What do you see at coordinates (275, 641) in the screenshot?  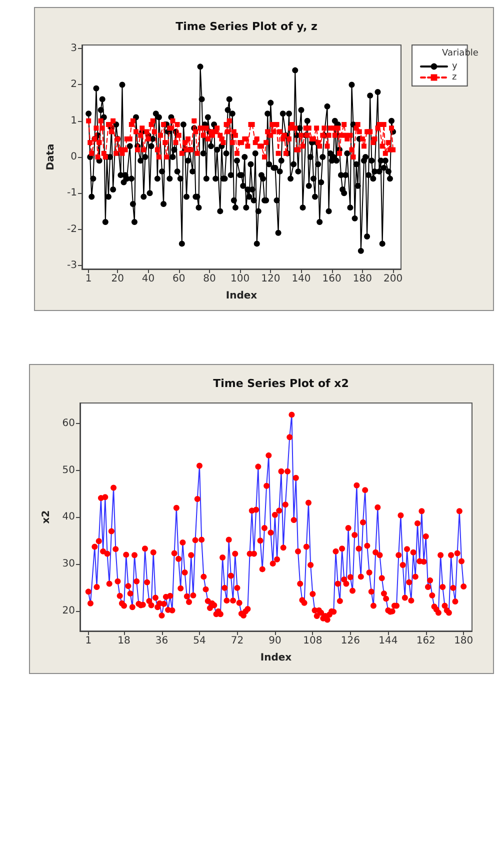 I see `x-tick-label: 90` at bounding box center [275, 641].